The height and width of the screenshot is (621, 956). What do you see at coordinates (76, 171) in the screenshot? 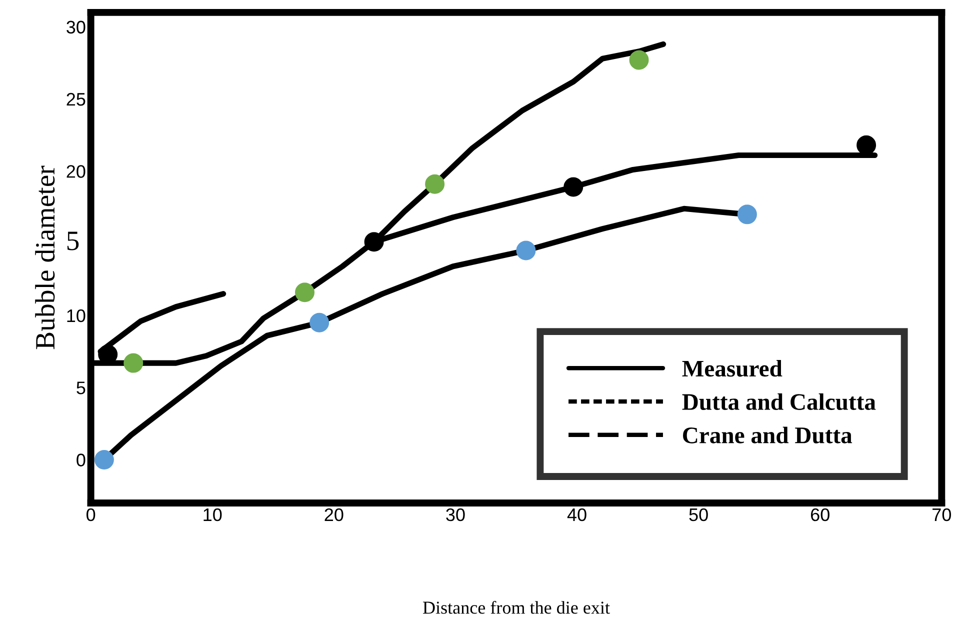
I see `y-tick-label: 20` at bounding box center [76, 171].